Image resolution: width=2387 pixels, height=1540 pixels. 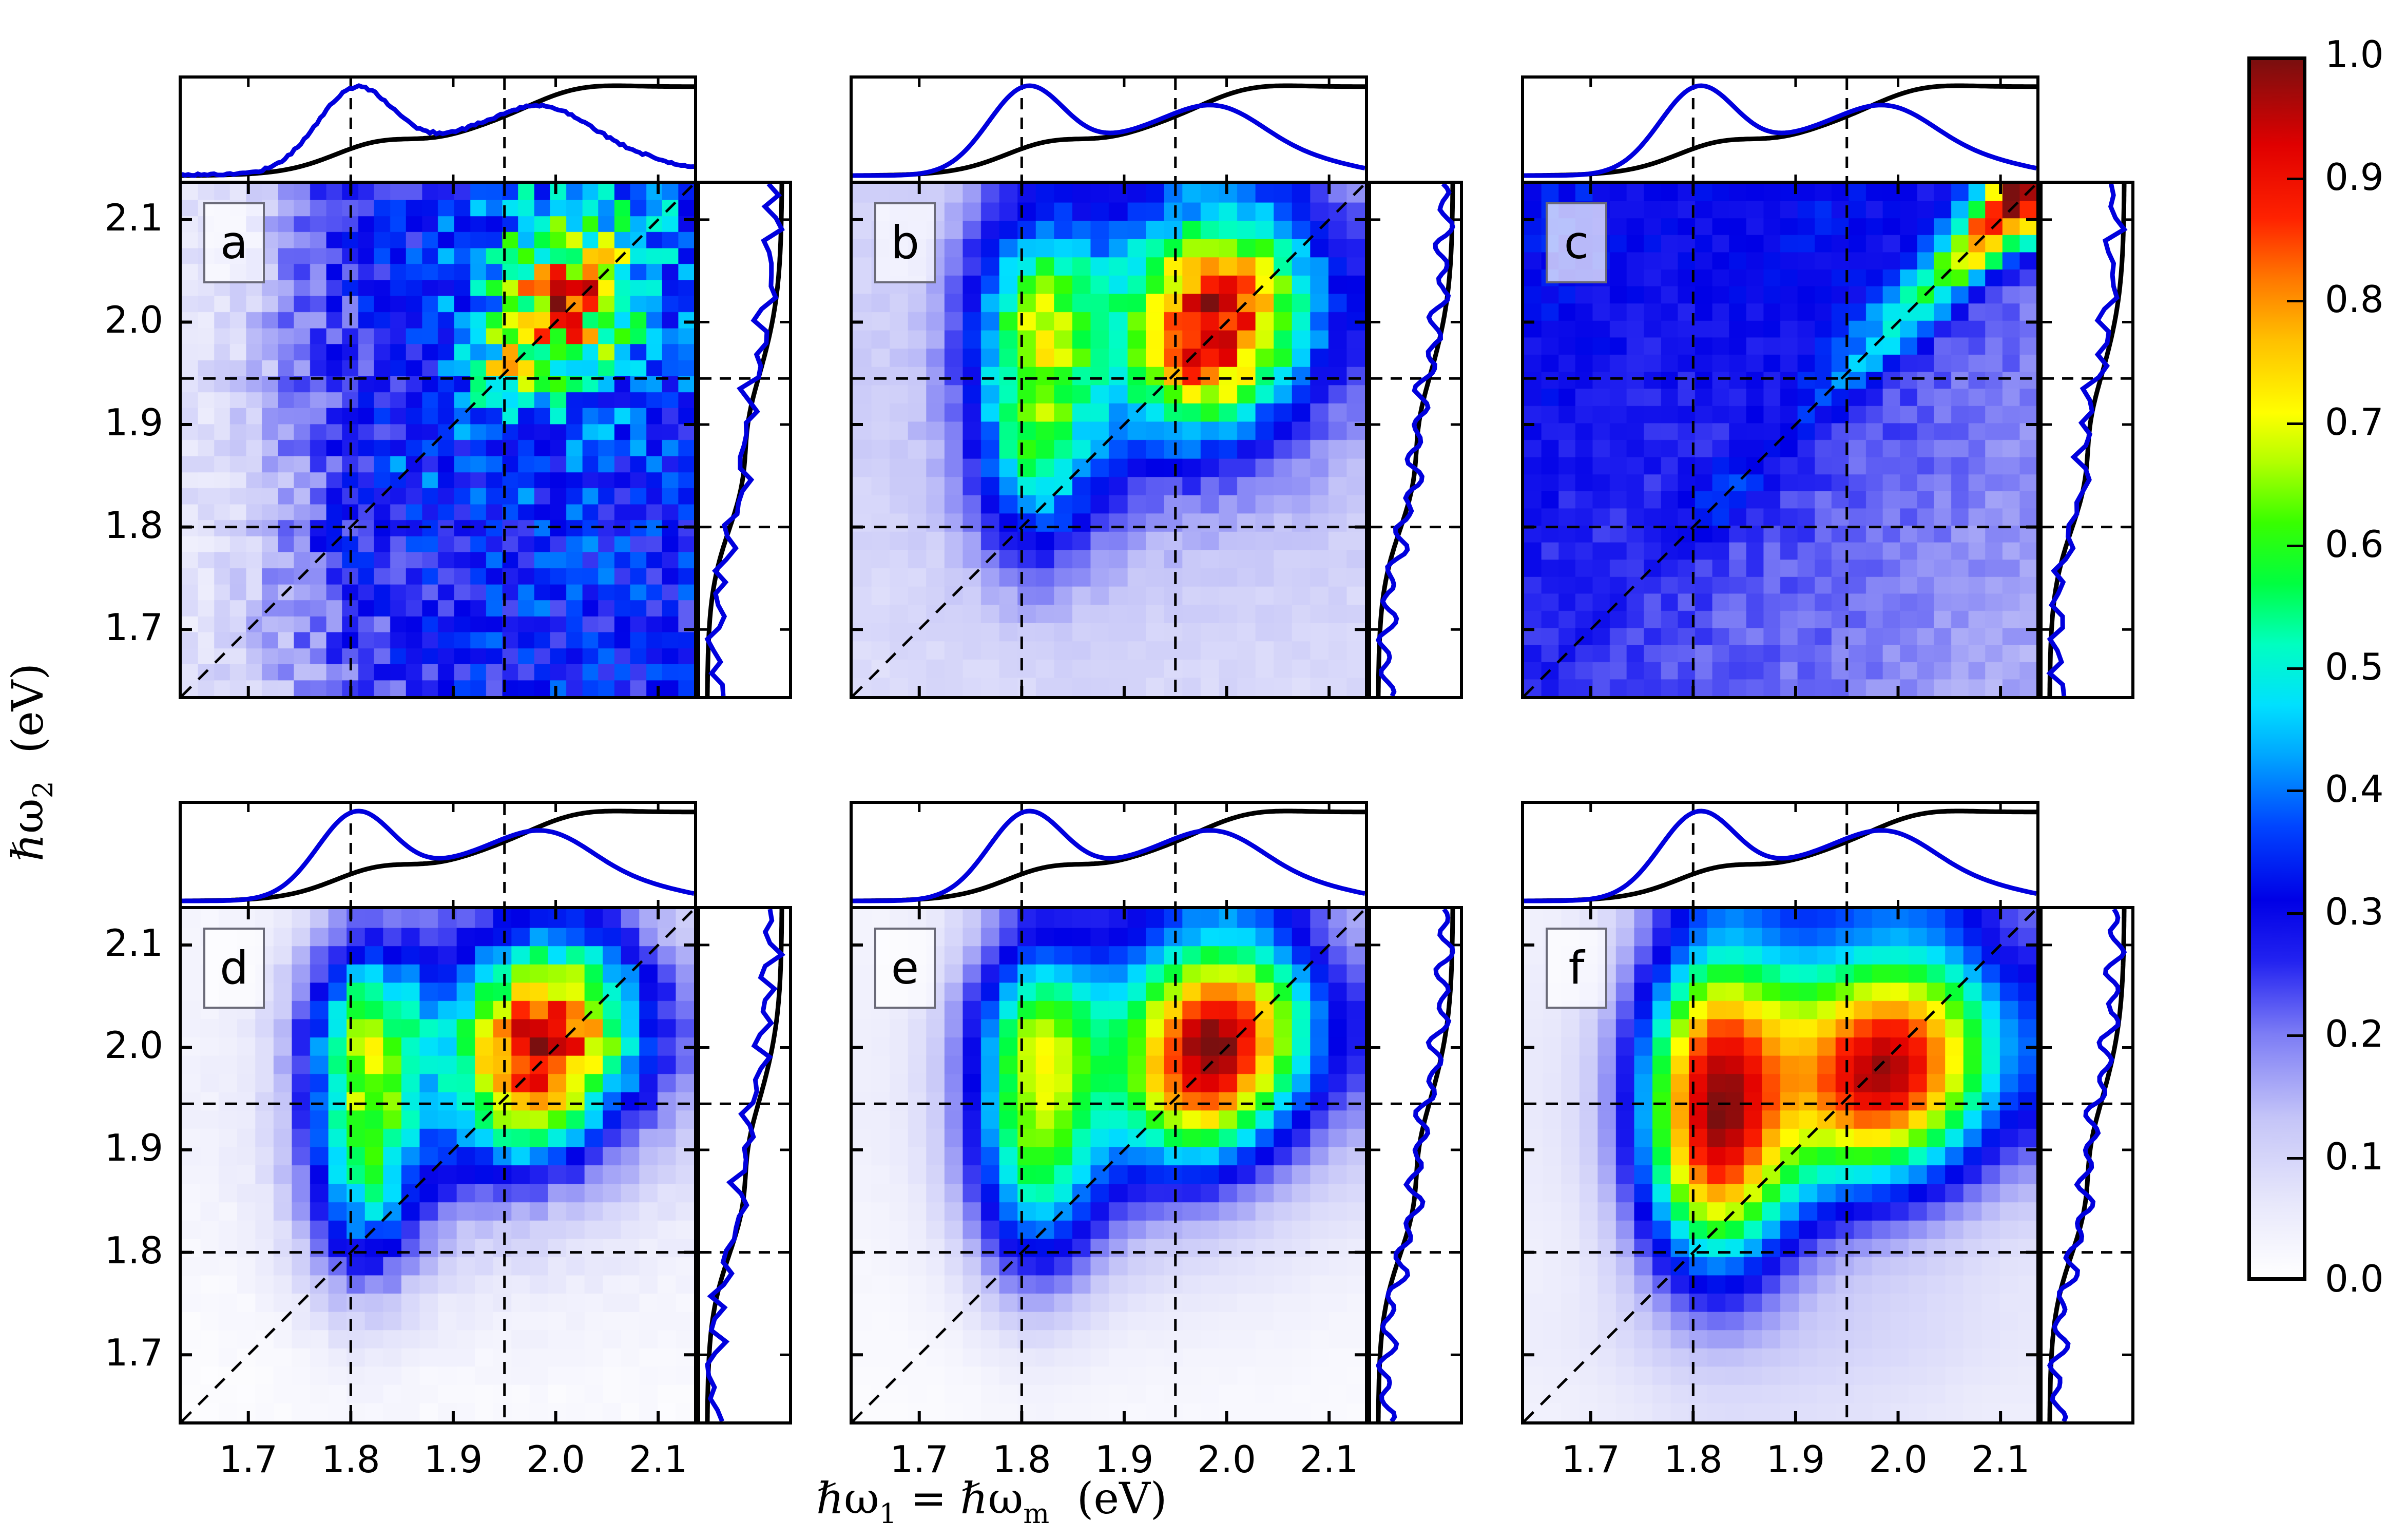 What do you see at coordinates (744, 440) in the screenshot?
I see `right-marginal-panel-a` at bounding box center [744, 440].